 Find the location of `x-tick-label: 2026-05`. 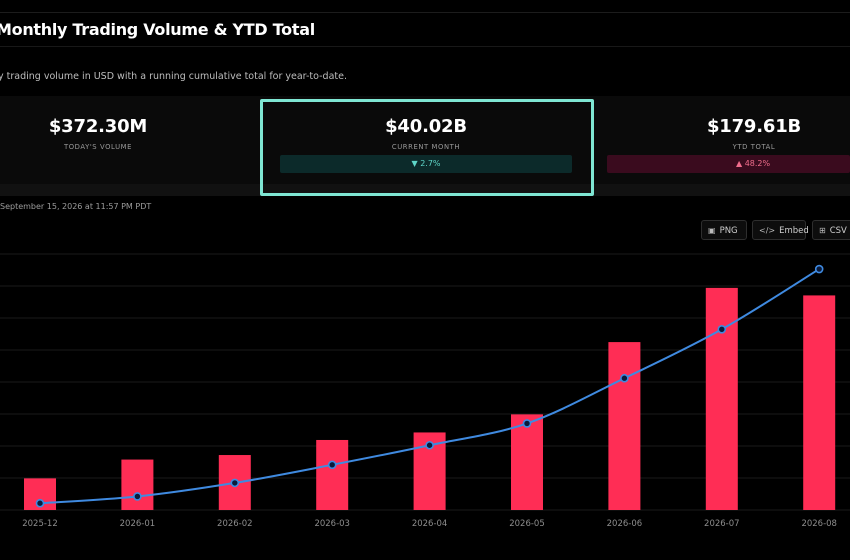

x-tick-label: 2026-05 is located at coordinates (527, 524).